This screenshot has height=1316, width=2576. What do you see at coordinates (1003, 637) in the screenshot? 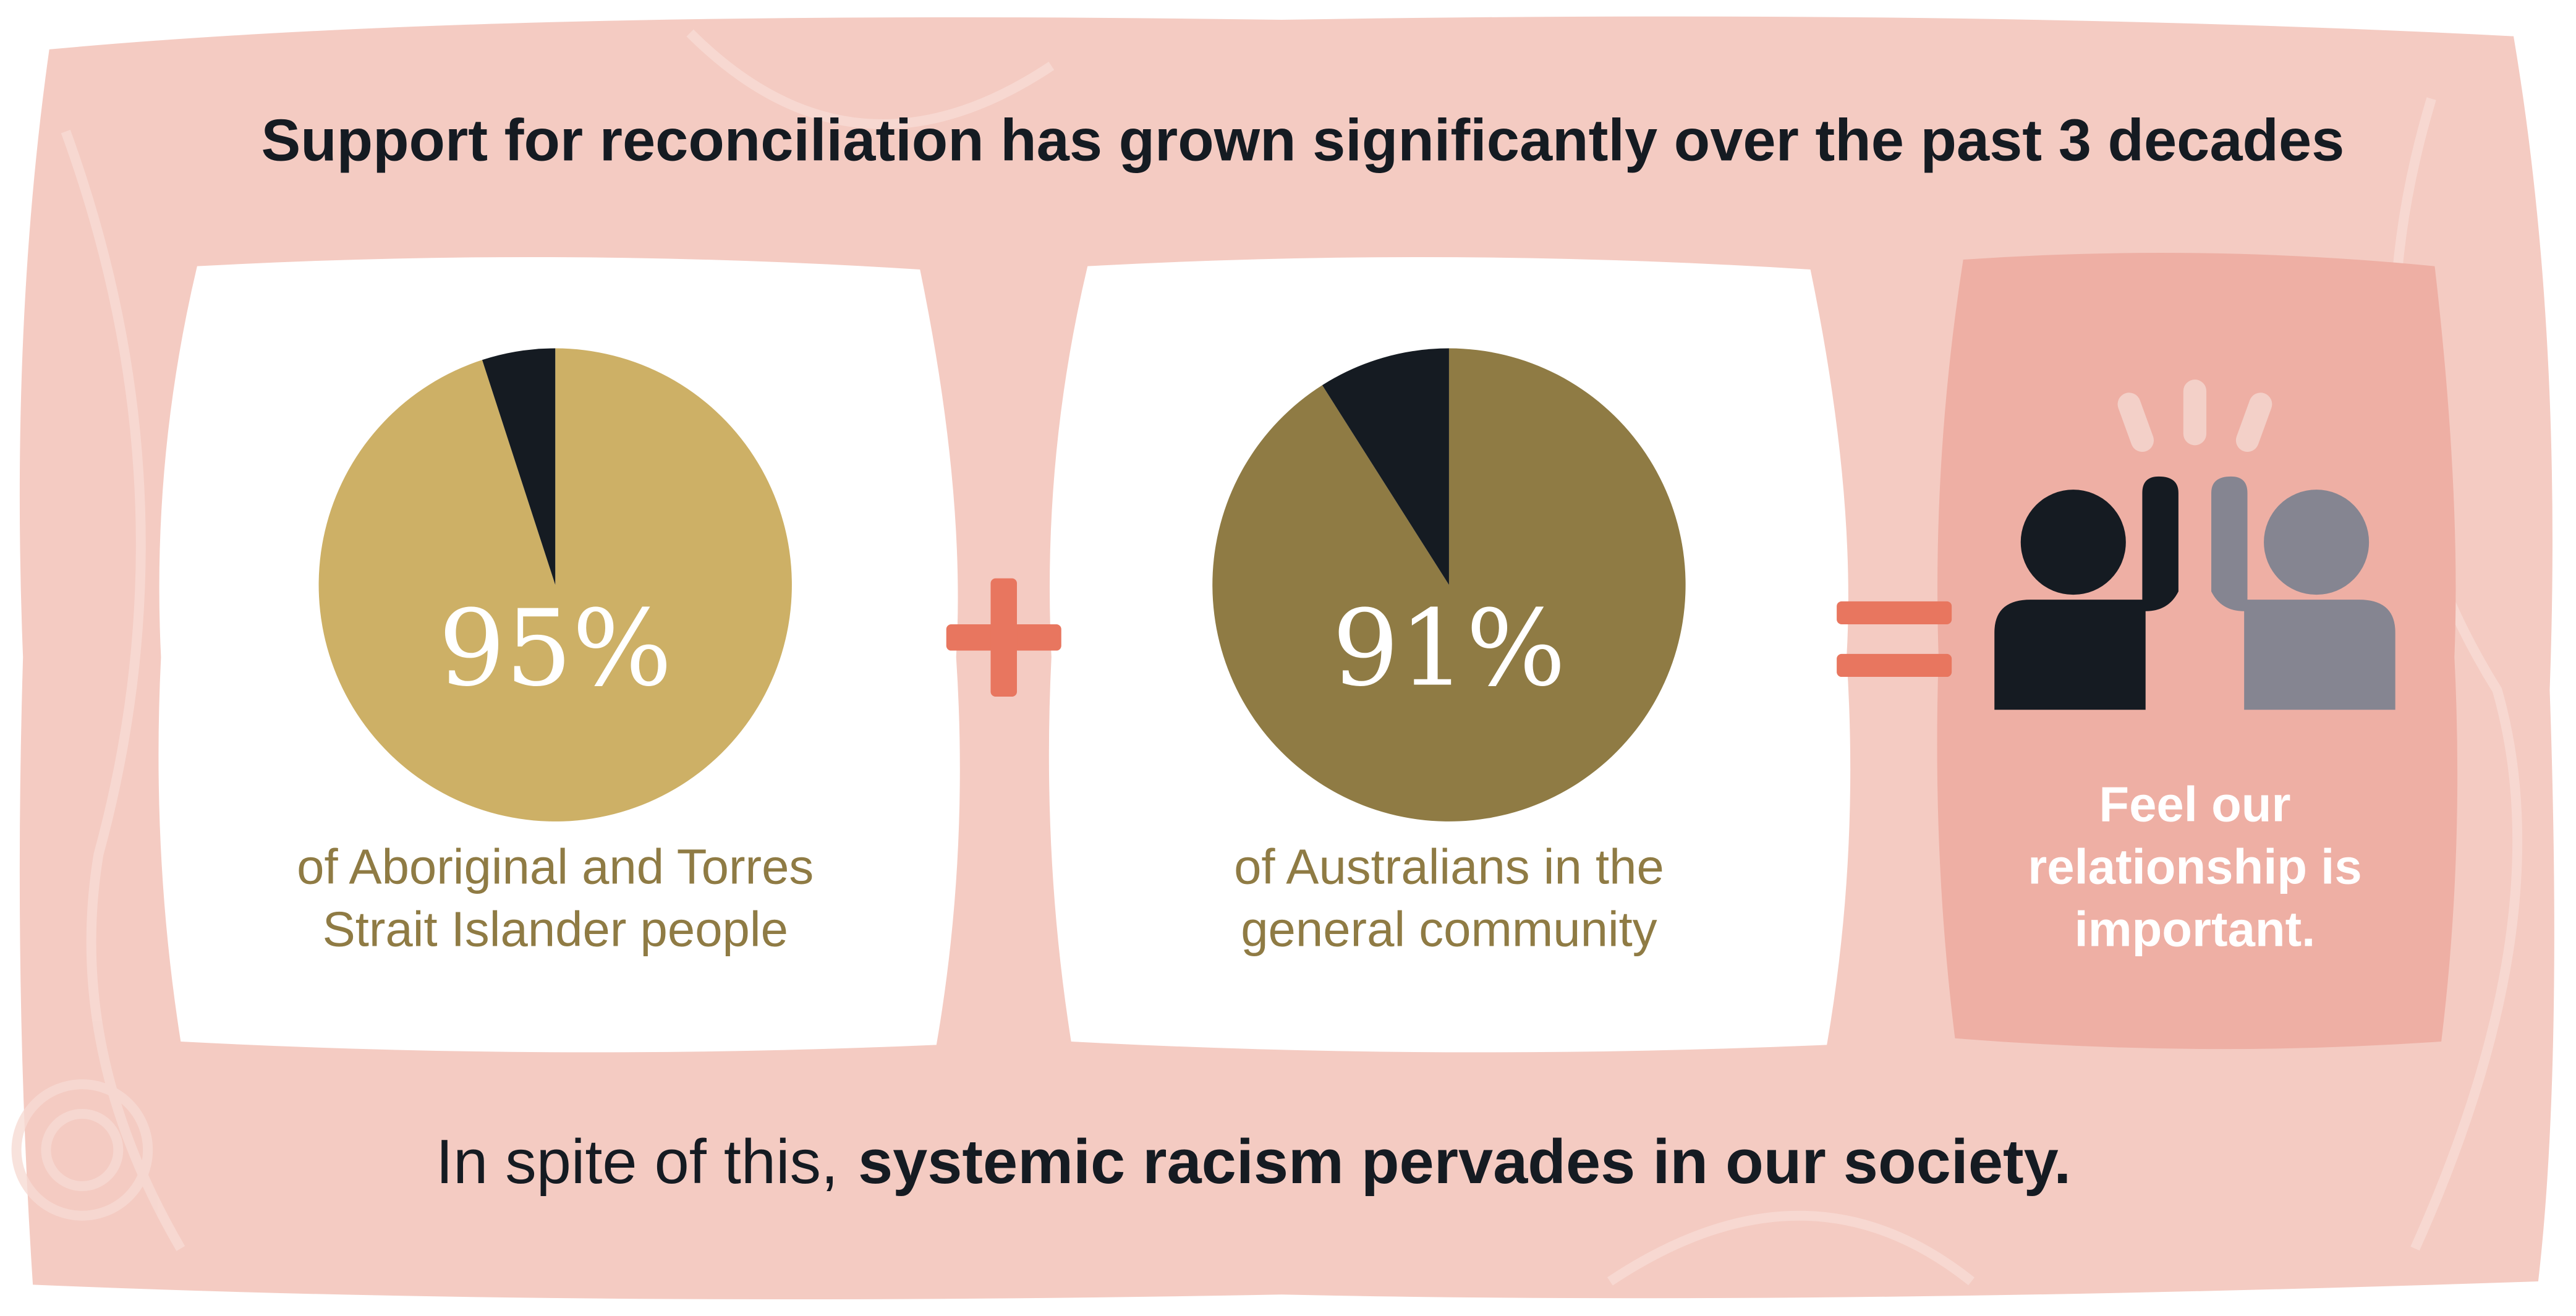
I see `plus-sign` at bounding box center [1003, 637].